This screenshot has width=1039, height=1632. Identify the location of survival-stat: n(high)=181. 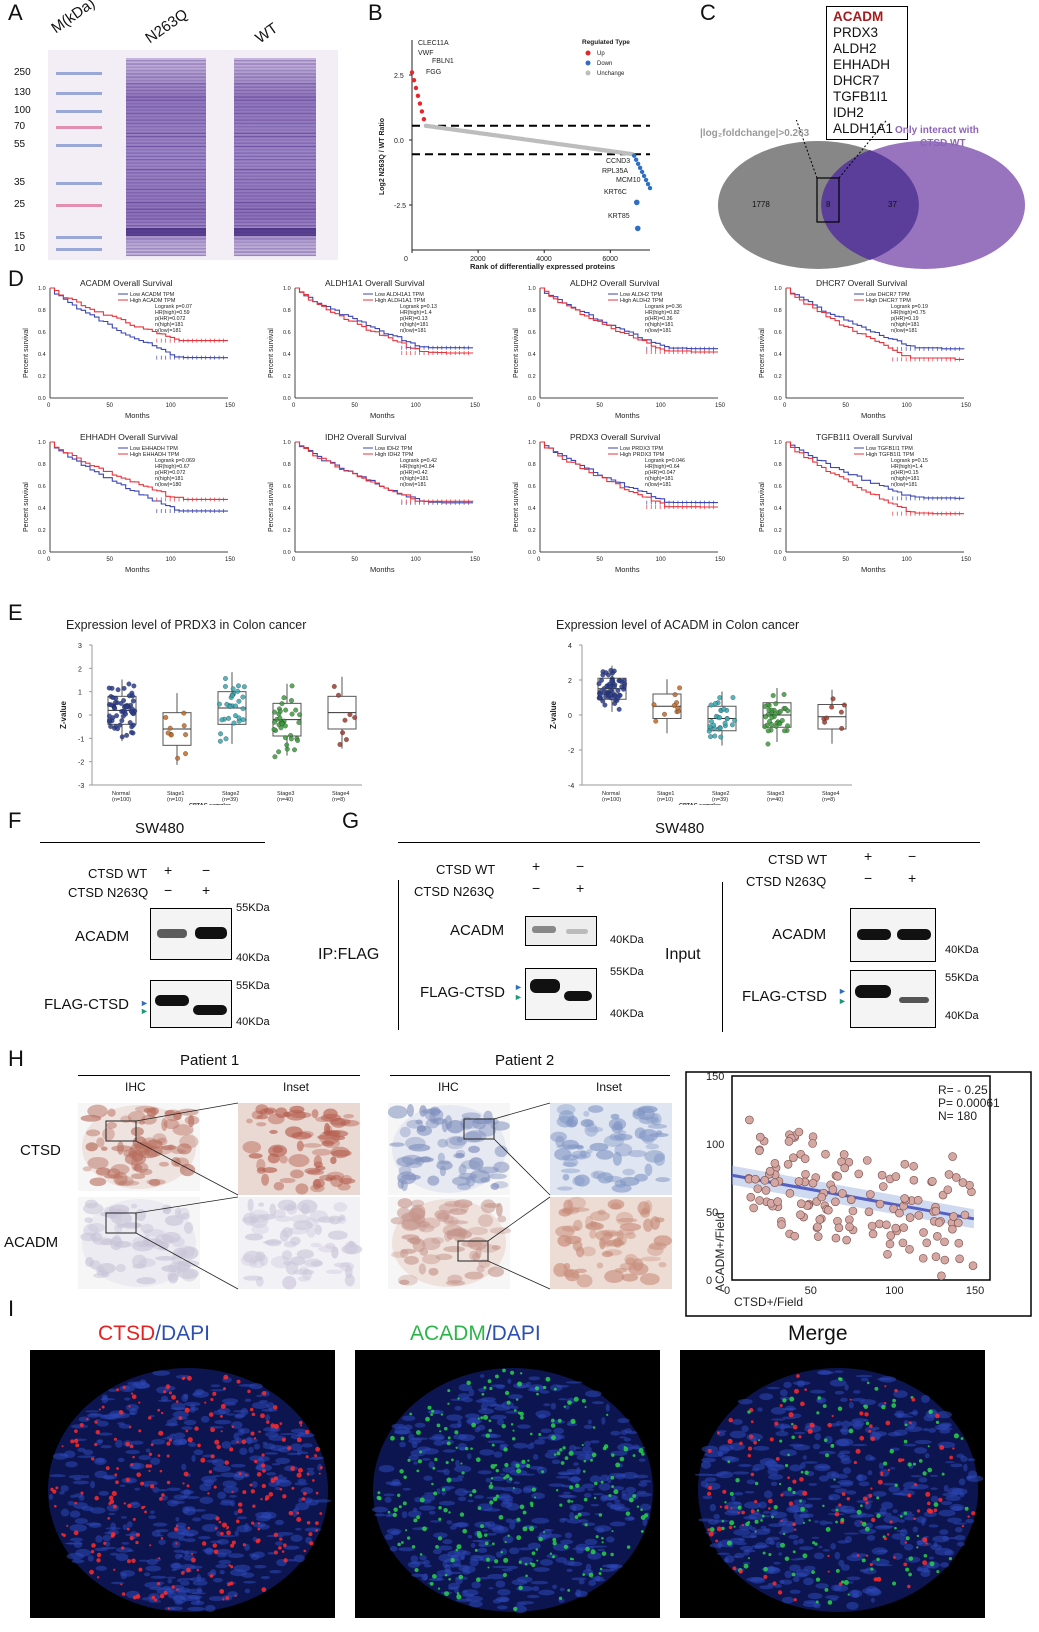
(659, 479).